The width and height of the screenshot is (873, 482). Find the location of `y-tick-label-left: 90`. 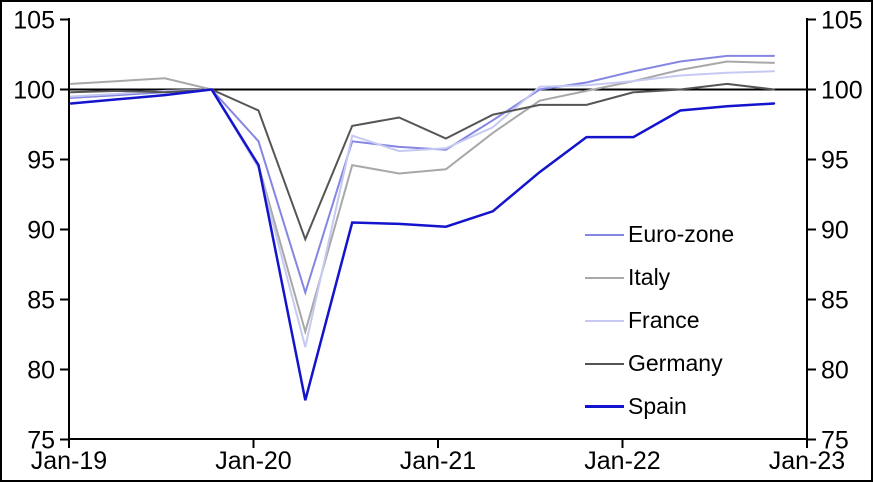

y-tick-label-left: 90 is located at coordinates (41, 231).